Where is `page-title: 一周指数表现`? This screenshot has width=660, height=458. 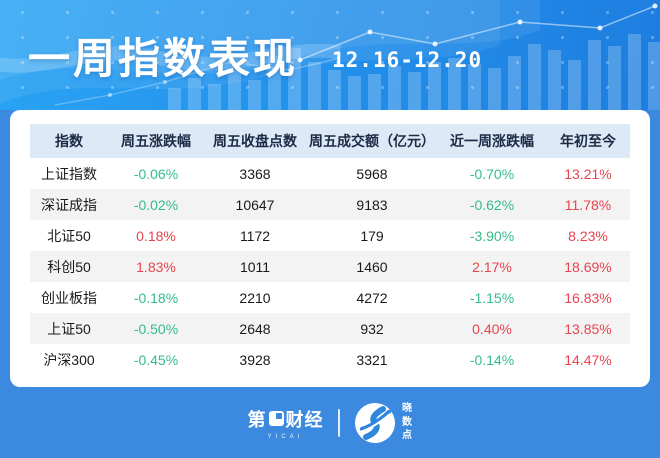 page-title: 一周指数表现 is located at coordinates (163, 58).